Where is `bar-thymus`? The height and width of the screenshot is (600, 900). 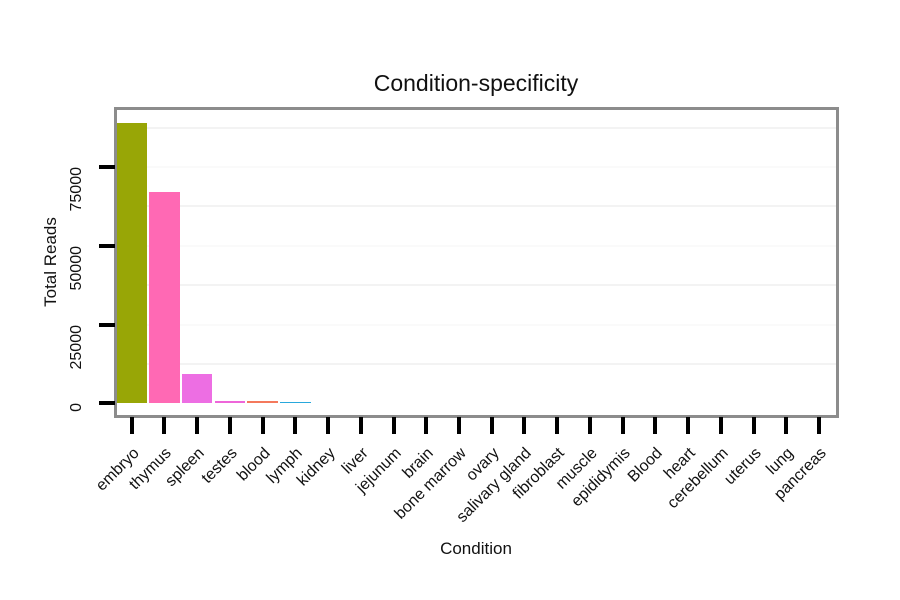
bar-thymus is located at coordinates (164, 298).